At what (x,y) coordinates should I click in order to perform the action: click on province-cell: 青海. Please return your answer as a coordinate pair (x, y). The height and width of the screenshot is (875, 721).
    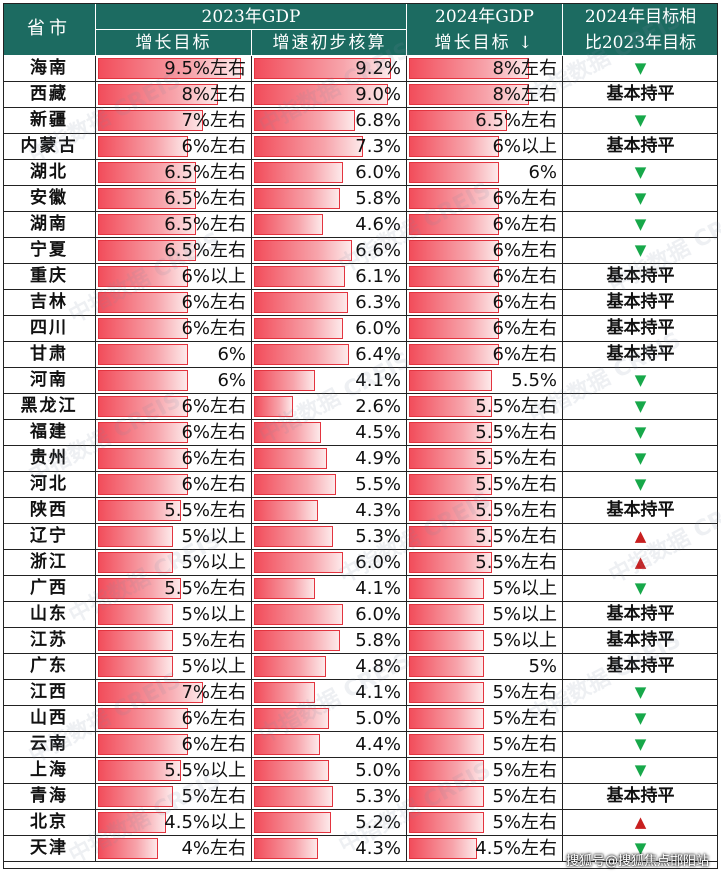
    Looking at the image, I should click on (49, 796).